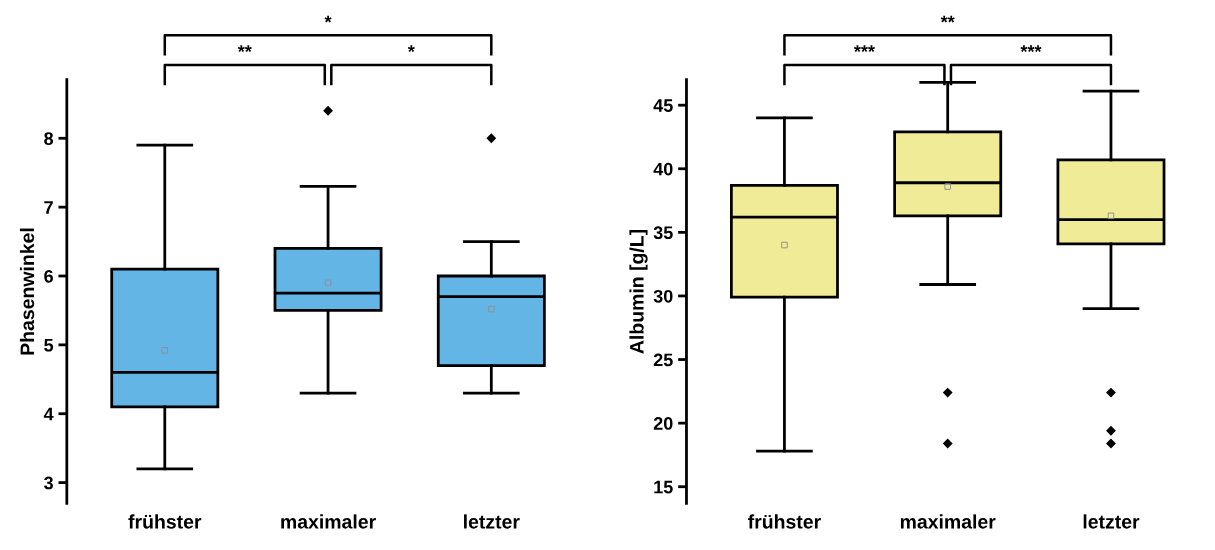  Describe the element at coordinates (48, 414) in the screenshot. I see `y-tick-label: 4` at that location.